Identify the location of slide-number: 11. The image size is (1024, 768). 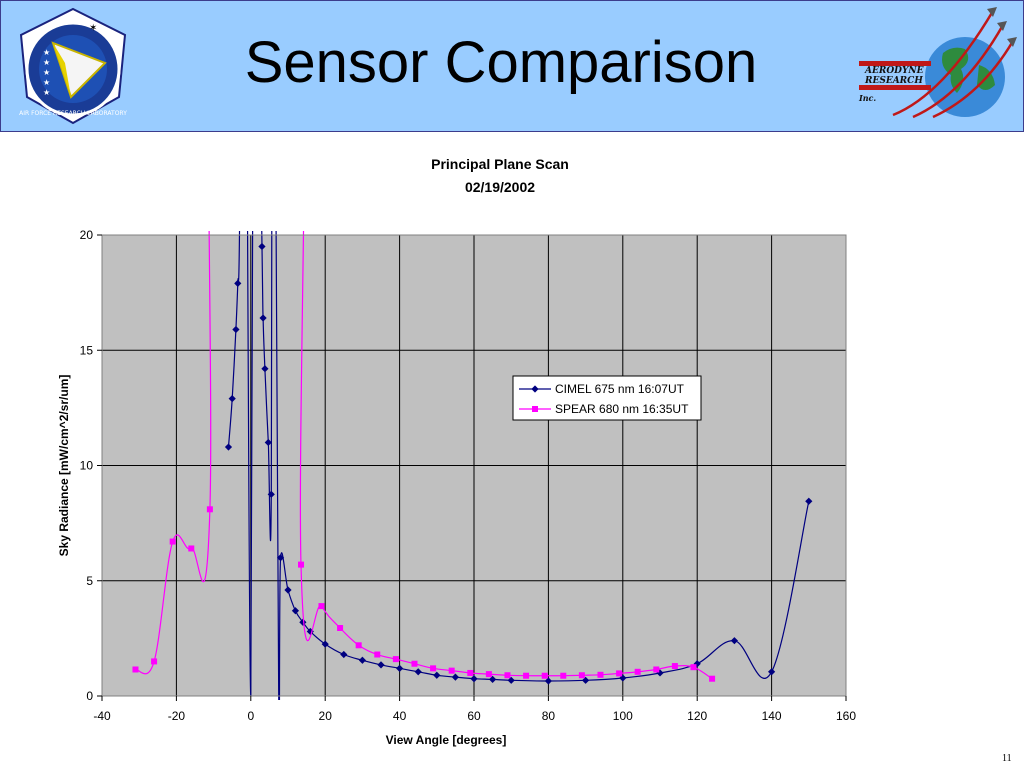
(1007, 758).